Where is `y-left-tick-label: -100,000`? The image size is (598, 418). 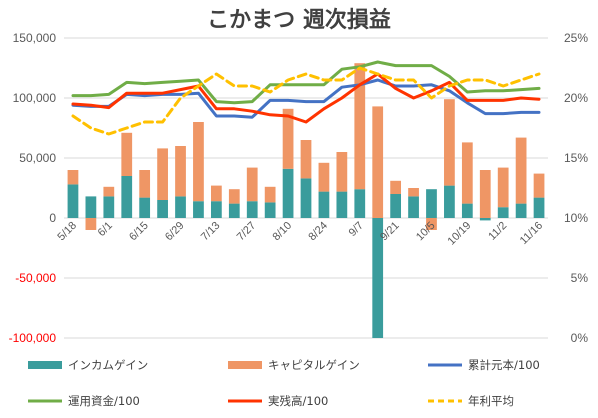 y-left-tick-label: -100,000 is located at coordinates (33, 338).